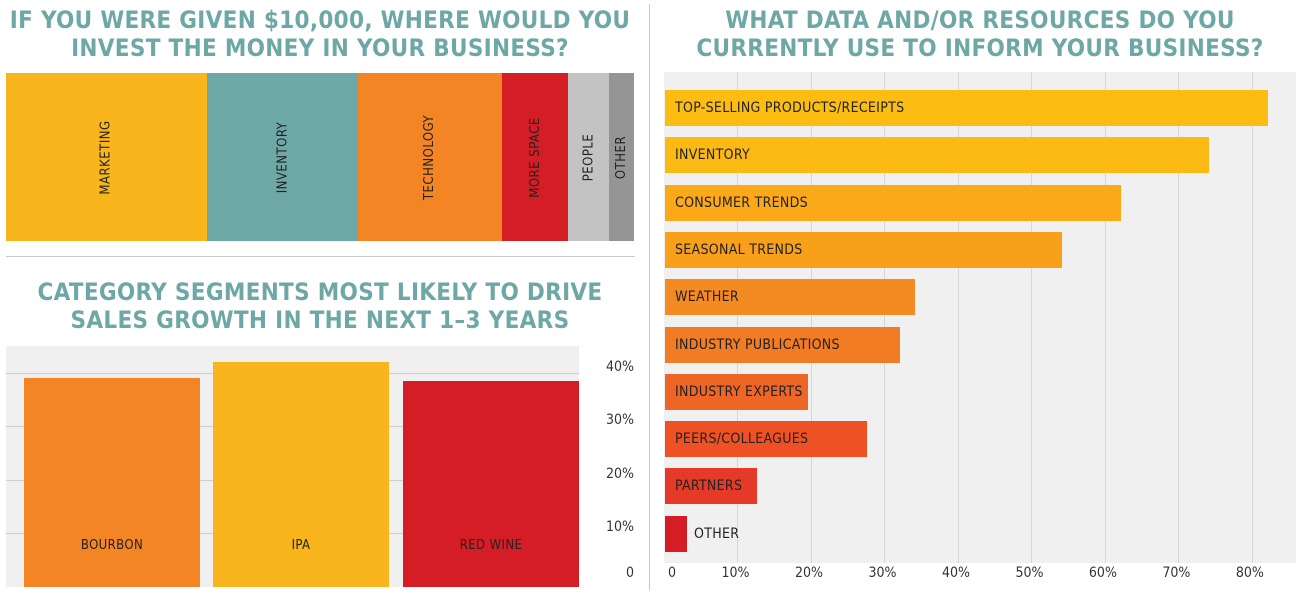  What do you see at coordinates (620, 527) in the screenshot?
I see `y-tick-label: 10%` at bounding box center [620, 527].